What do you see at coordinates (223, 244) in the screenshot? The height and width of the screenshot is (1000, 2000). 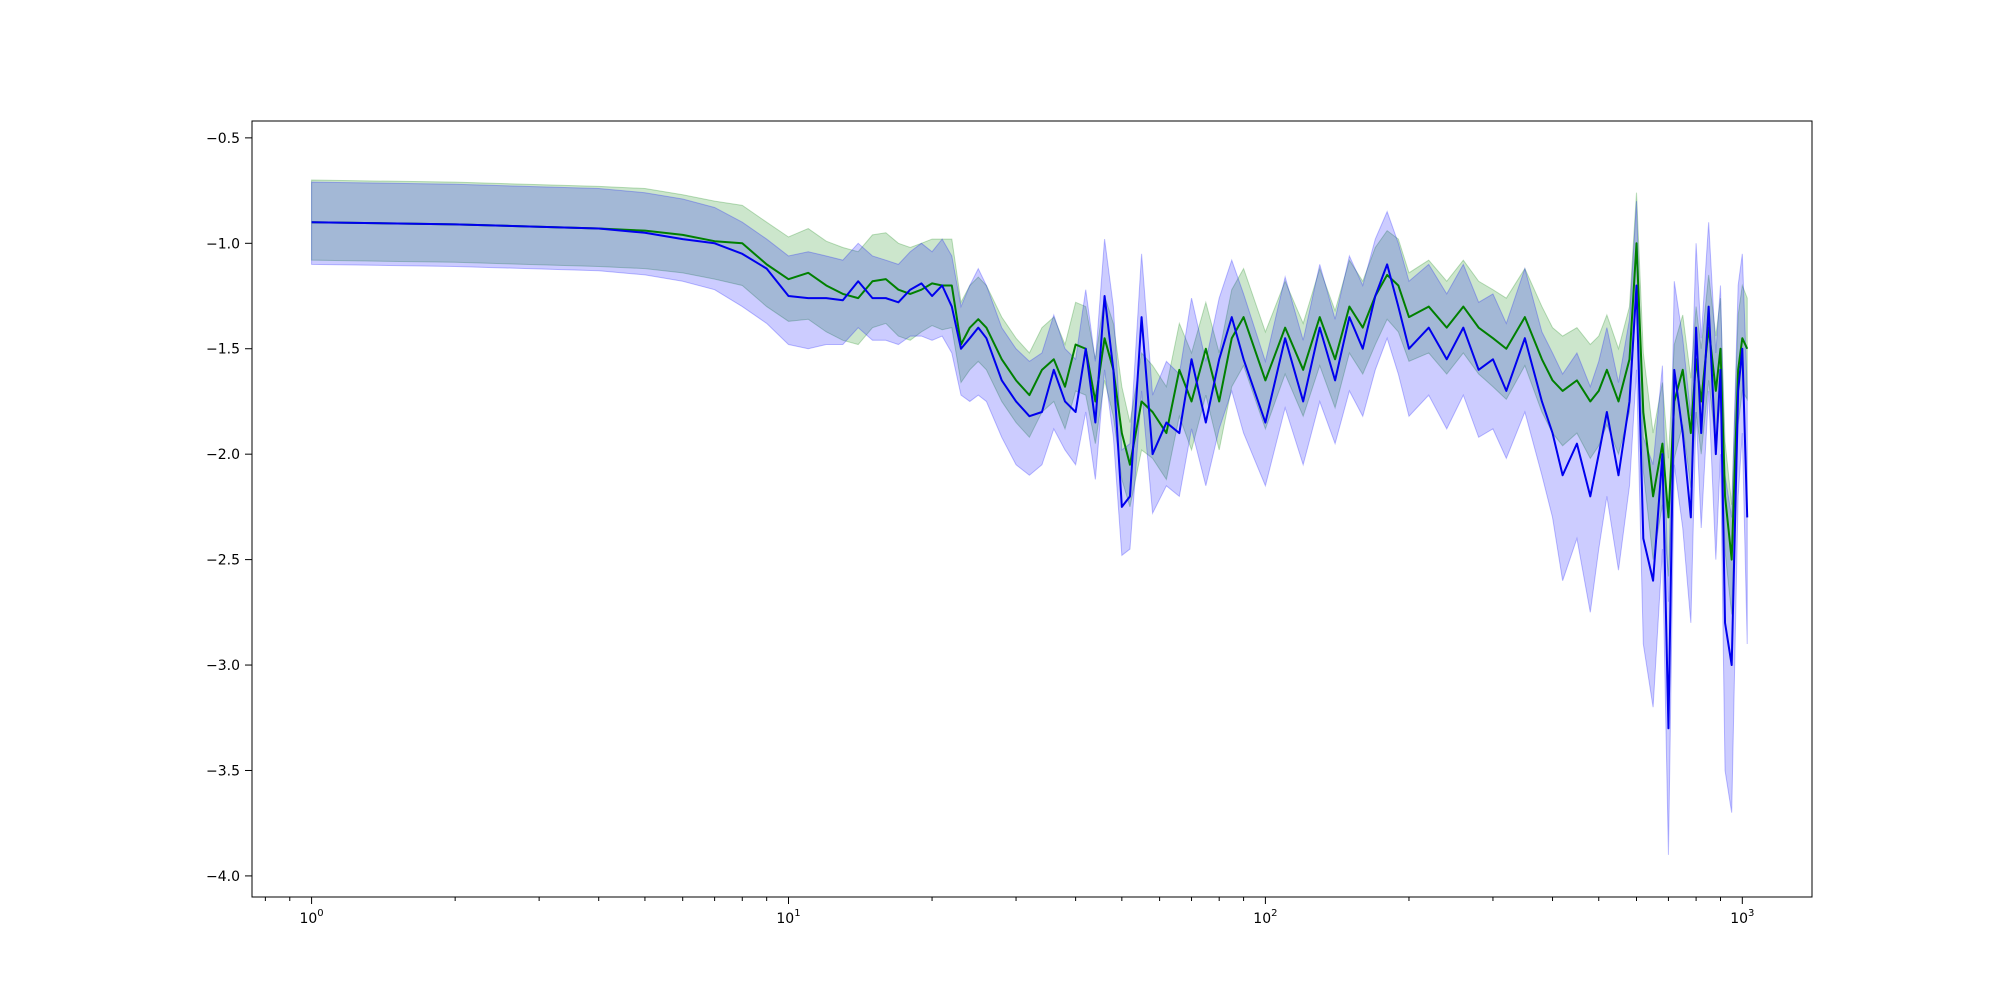 I see `y-tick-label: −1.0` at bounding box center [223, 244].